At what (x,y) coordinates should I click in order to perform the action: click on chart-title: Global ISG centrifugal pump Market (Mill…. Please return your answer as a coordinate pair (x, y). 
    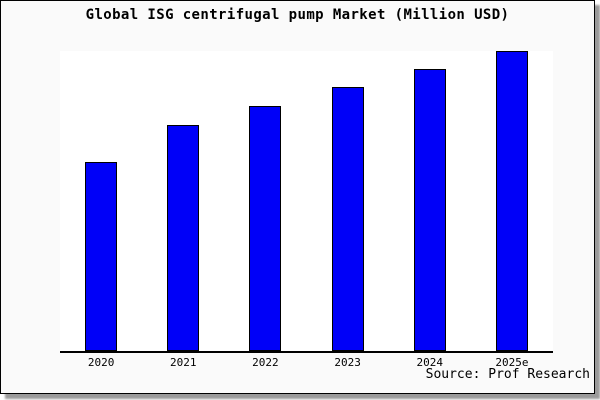
    Looking at the image, I should click on (297, 15).